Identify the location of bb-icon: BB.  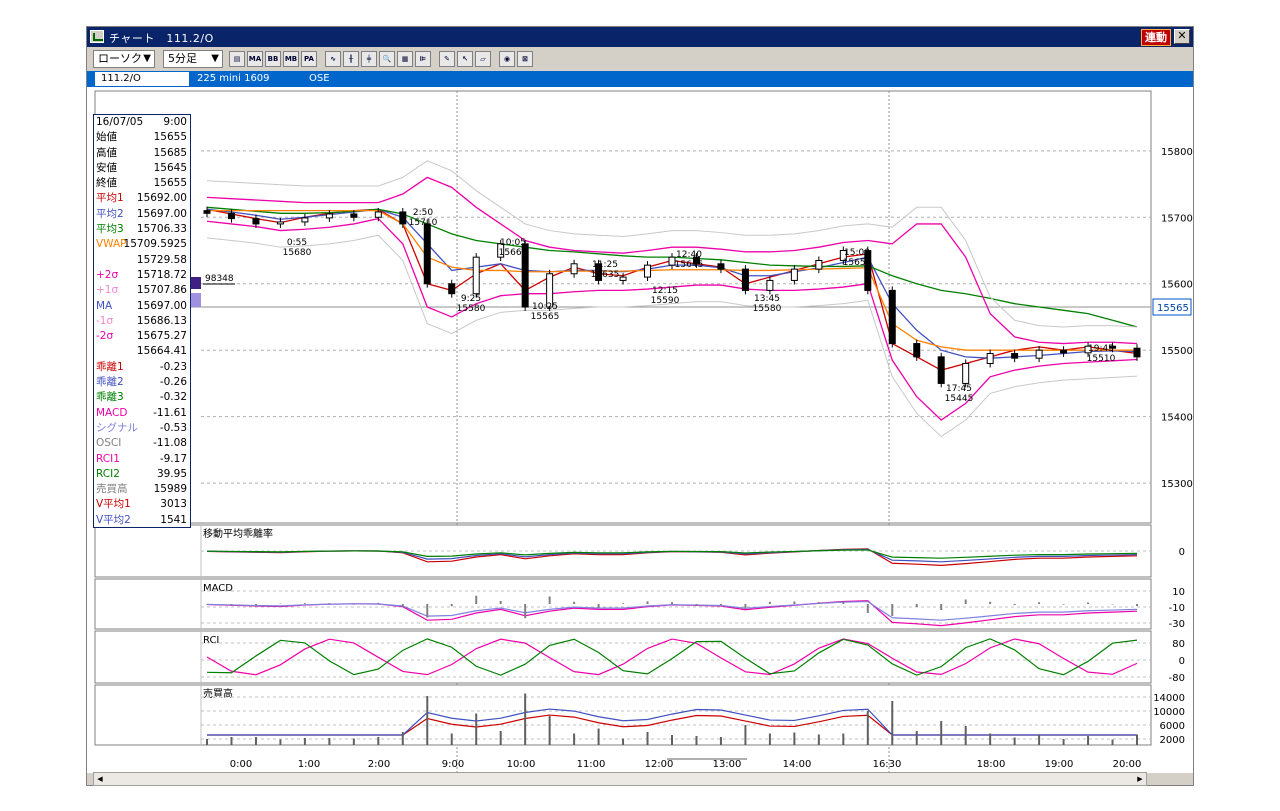
(273, 59).